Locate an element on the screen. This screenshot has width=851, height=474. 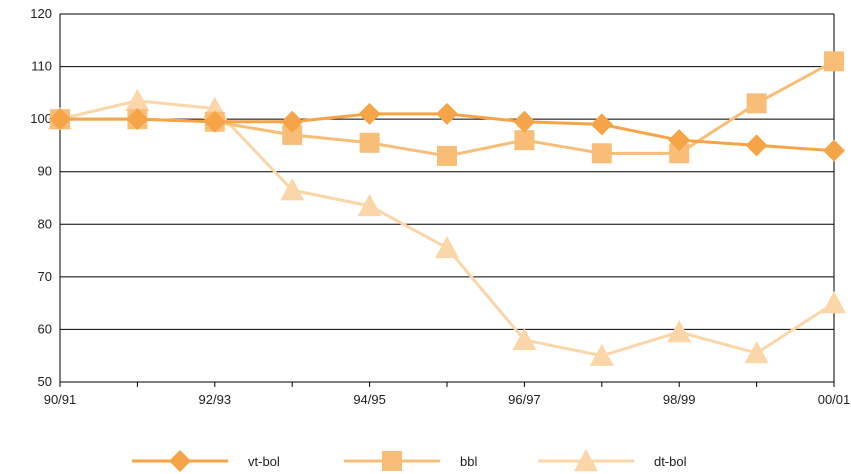
y-tick-label-100: 100 is located at coordinates (41, 118).